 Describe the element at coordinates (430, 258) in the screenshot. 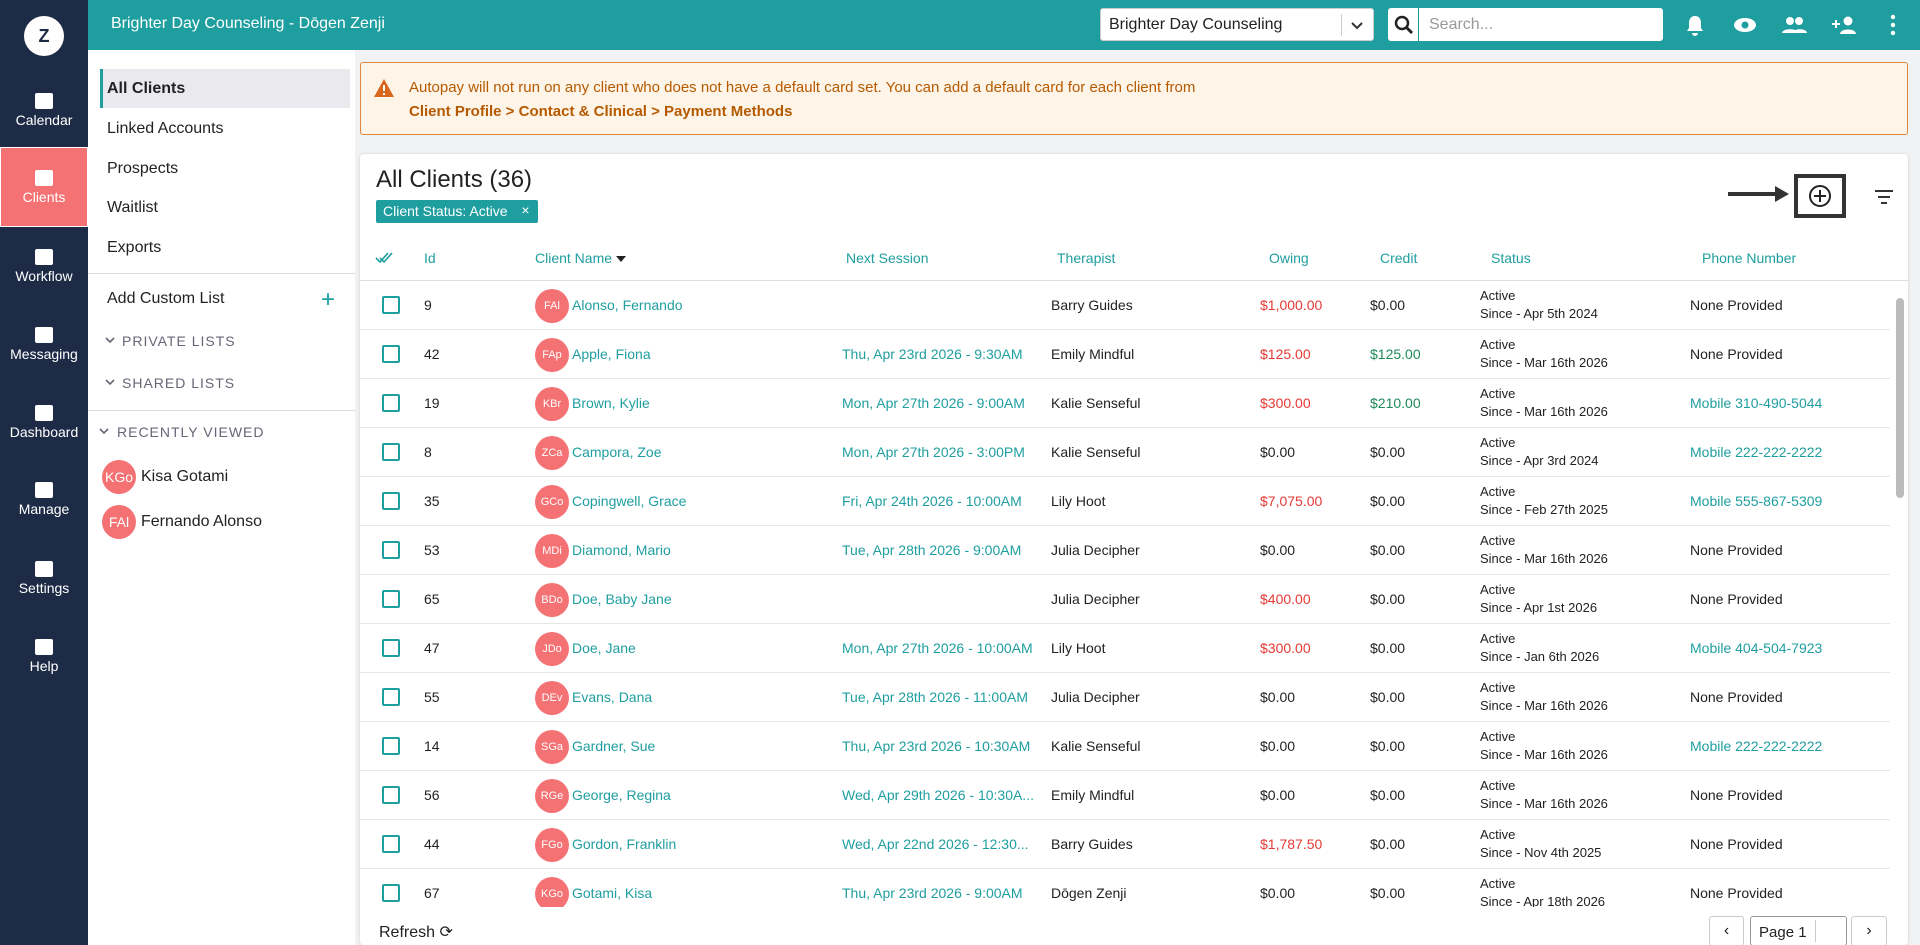

I see `column-header: Id` at that location.